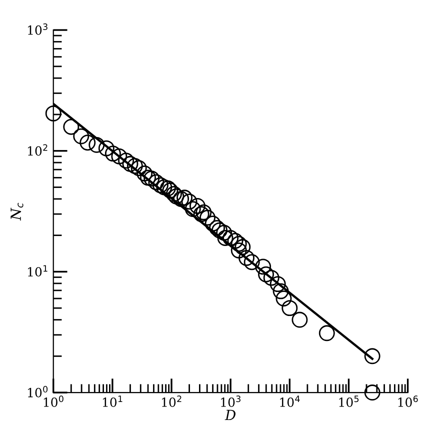 The image size is (427, 429). What do you see at coordinates (38, 29) in the screenshot?
I see `y-tick-label: 10$^{3}$` at bounding box center [38, 29].